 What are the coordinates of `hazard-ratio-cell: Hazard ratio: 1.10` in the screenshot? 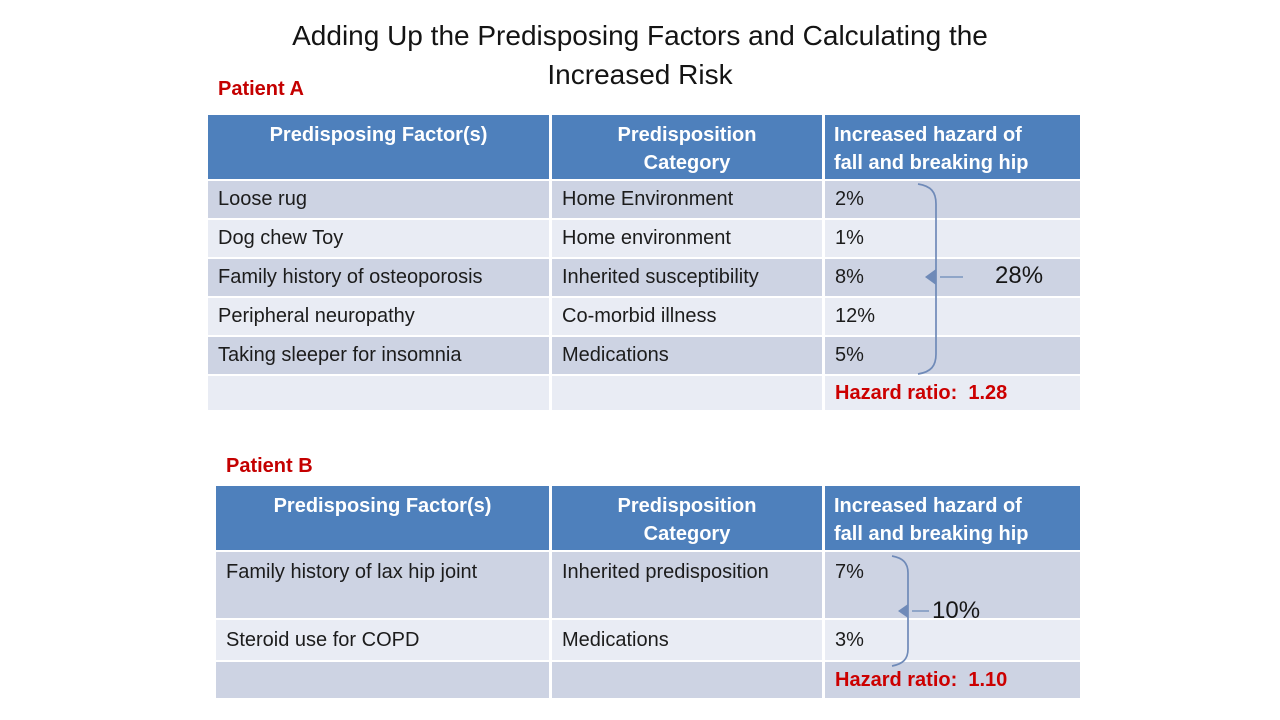 It's located at (952, 680).